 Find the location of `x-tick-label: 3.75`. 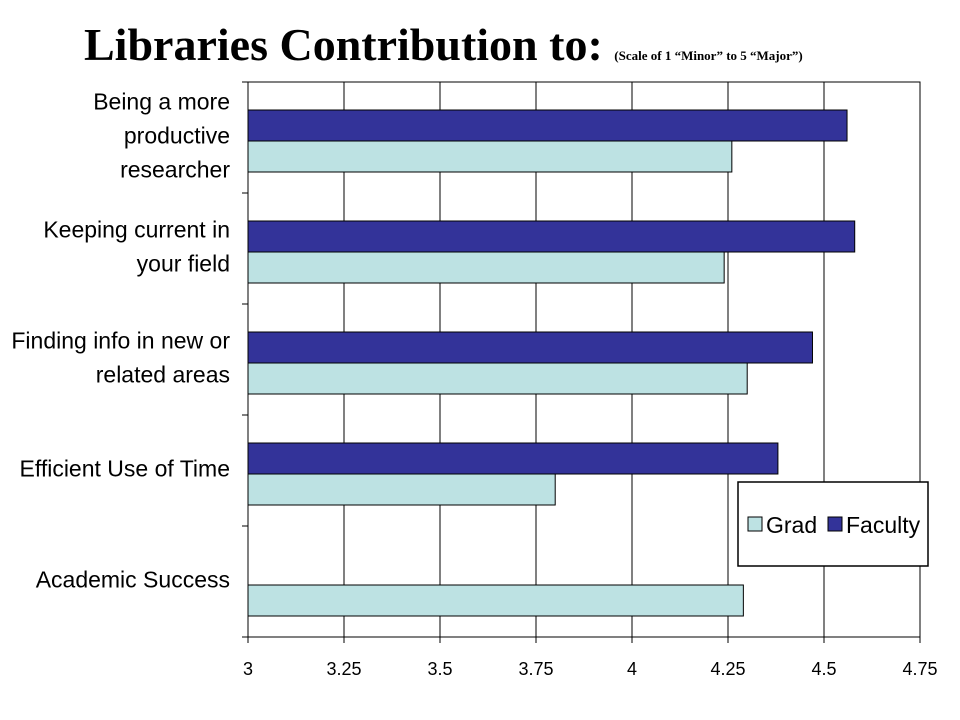

x-tick-label: 3.75 is located at coordinates (535, 669).